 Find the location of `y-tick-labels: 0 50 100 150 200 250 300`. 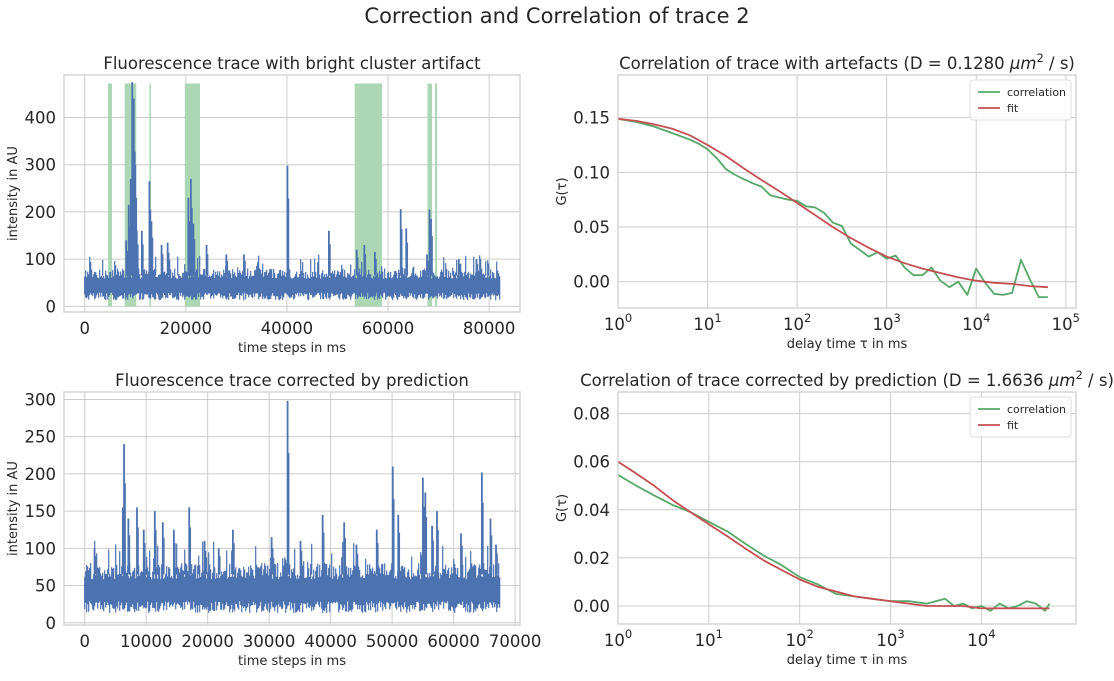

y-tick-labels: 0 50 100 150 200 250 300 is located at coordinates (41, 511).